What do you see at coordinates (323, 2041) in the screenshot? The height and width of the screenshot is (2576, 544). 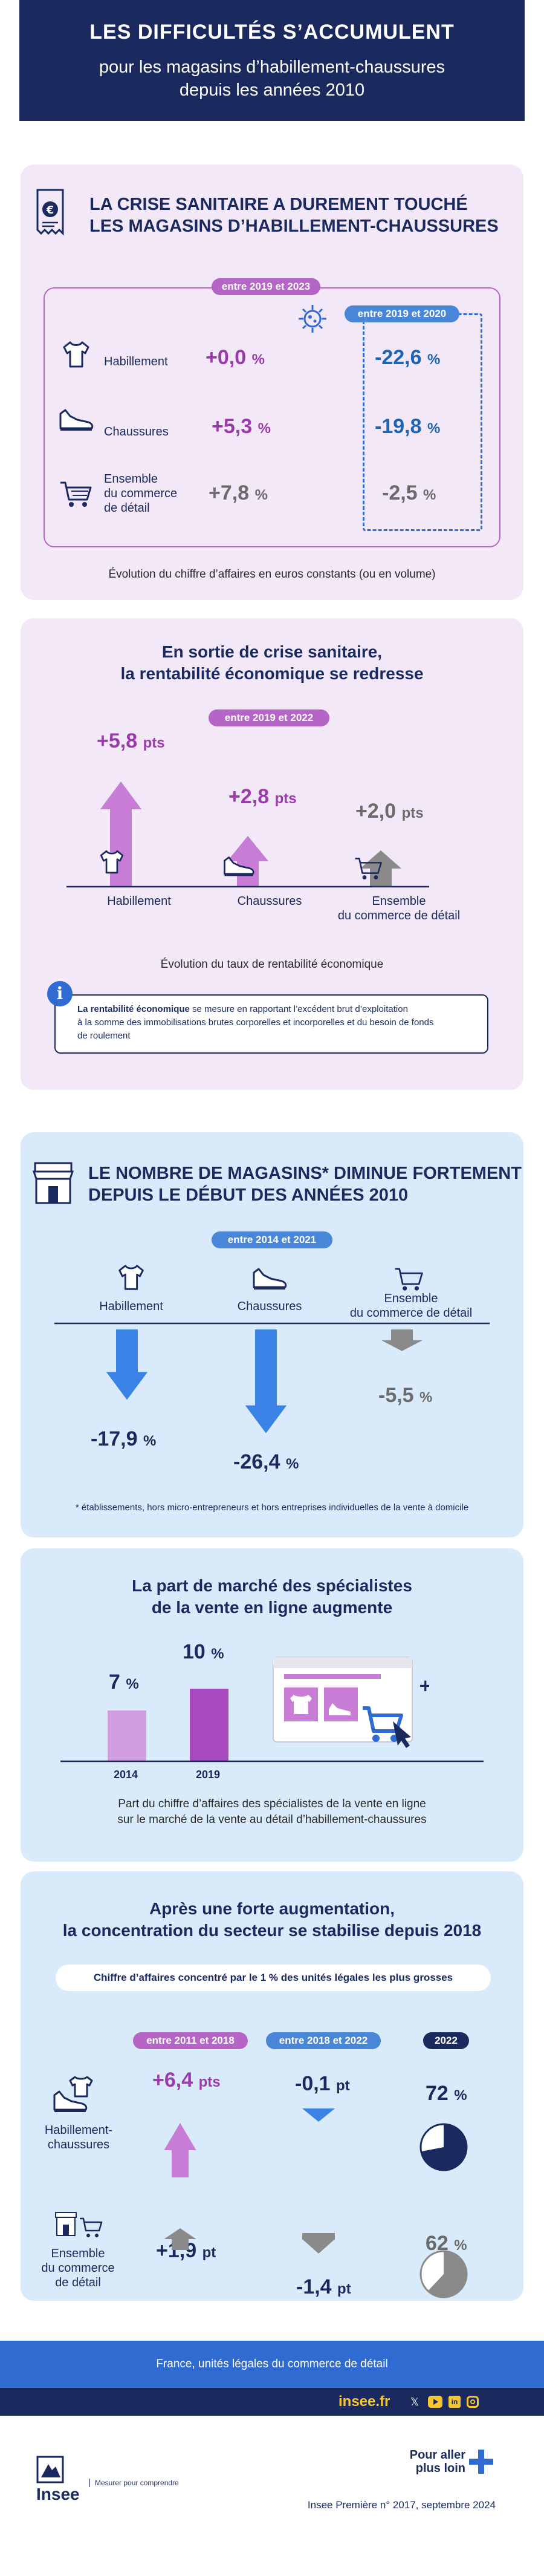 I see `section5-period-b: entre 2018 et 2022` at bounding box center [323, 2041].